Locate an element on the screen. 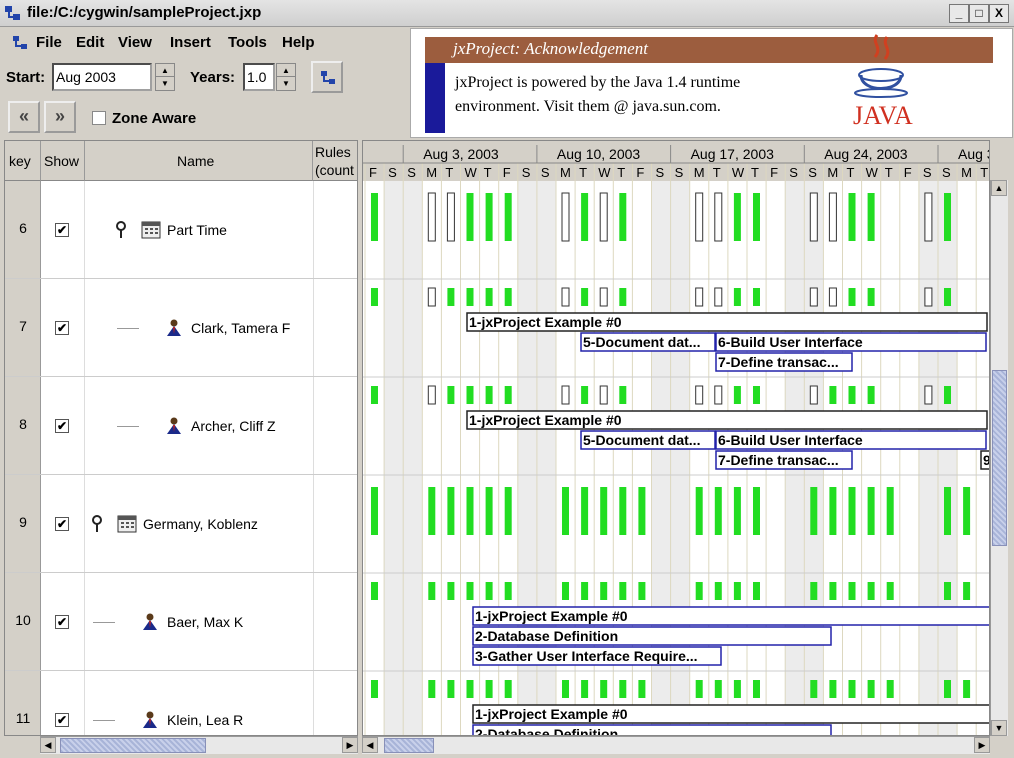  row-key: 7 is located at coordinates (23, 326).